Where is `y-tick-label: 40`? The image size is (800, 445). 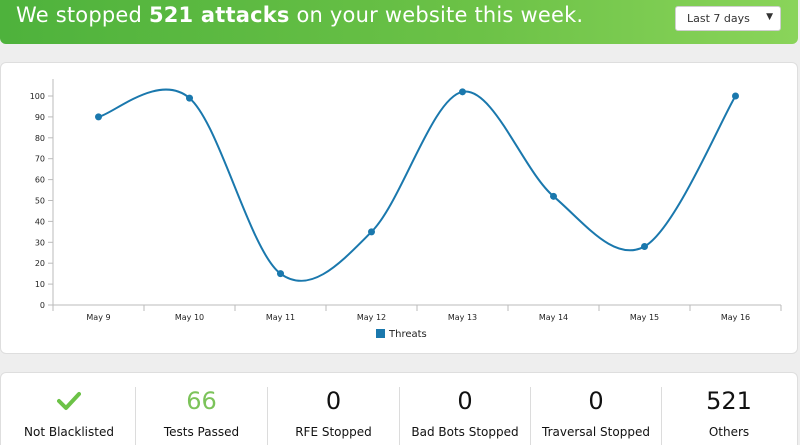
y-tick-label: 40 is located at coordinates (40, 221).